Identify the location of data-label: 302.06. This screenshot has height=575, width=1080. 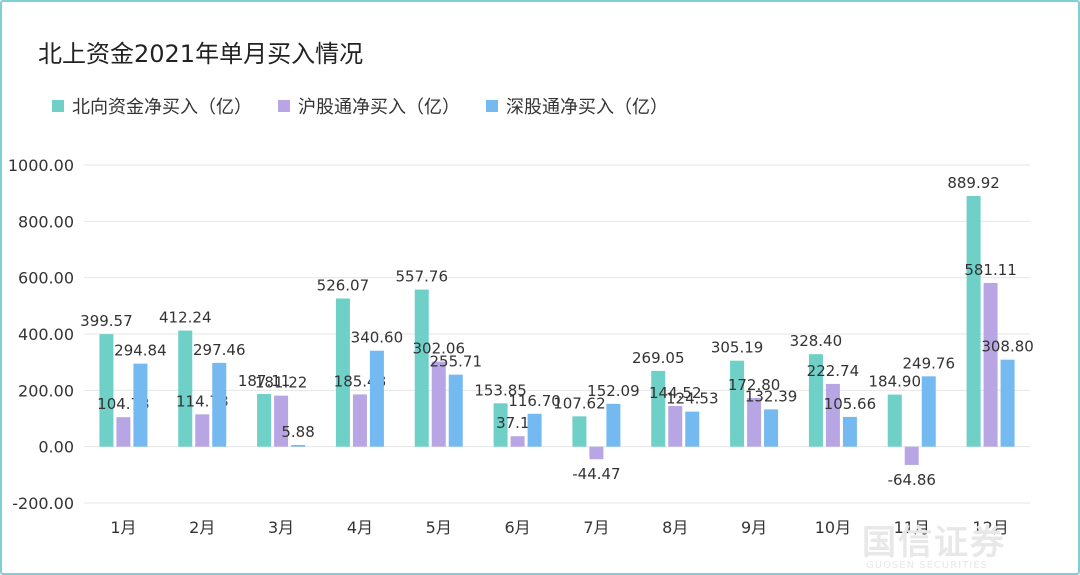
(439, 349).